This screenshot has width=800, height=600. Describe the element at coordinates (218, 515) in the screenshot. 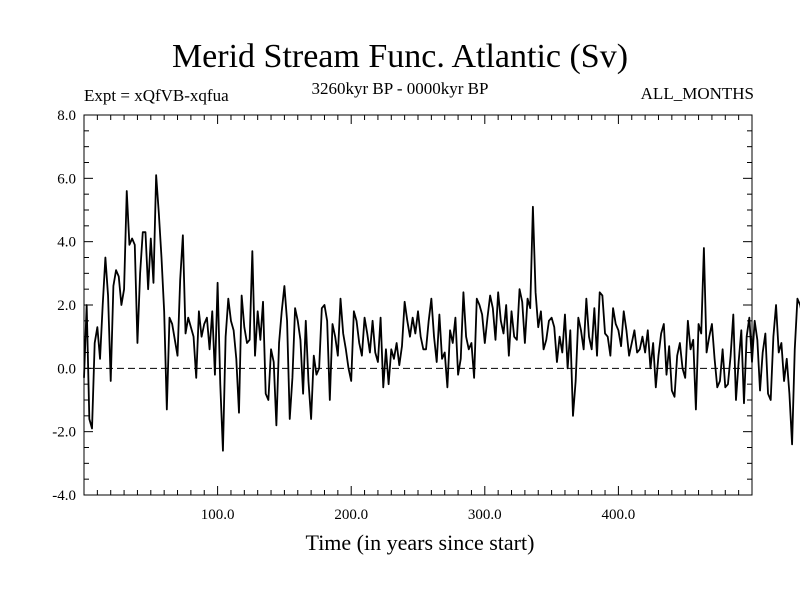

I see `x-tick-label: 100.0` at that location.